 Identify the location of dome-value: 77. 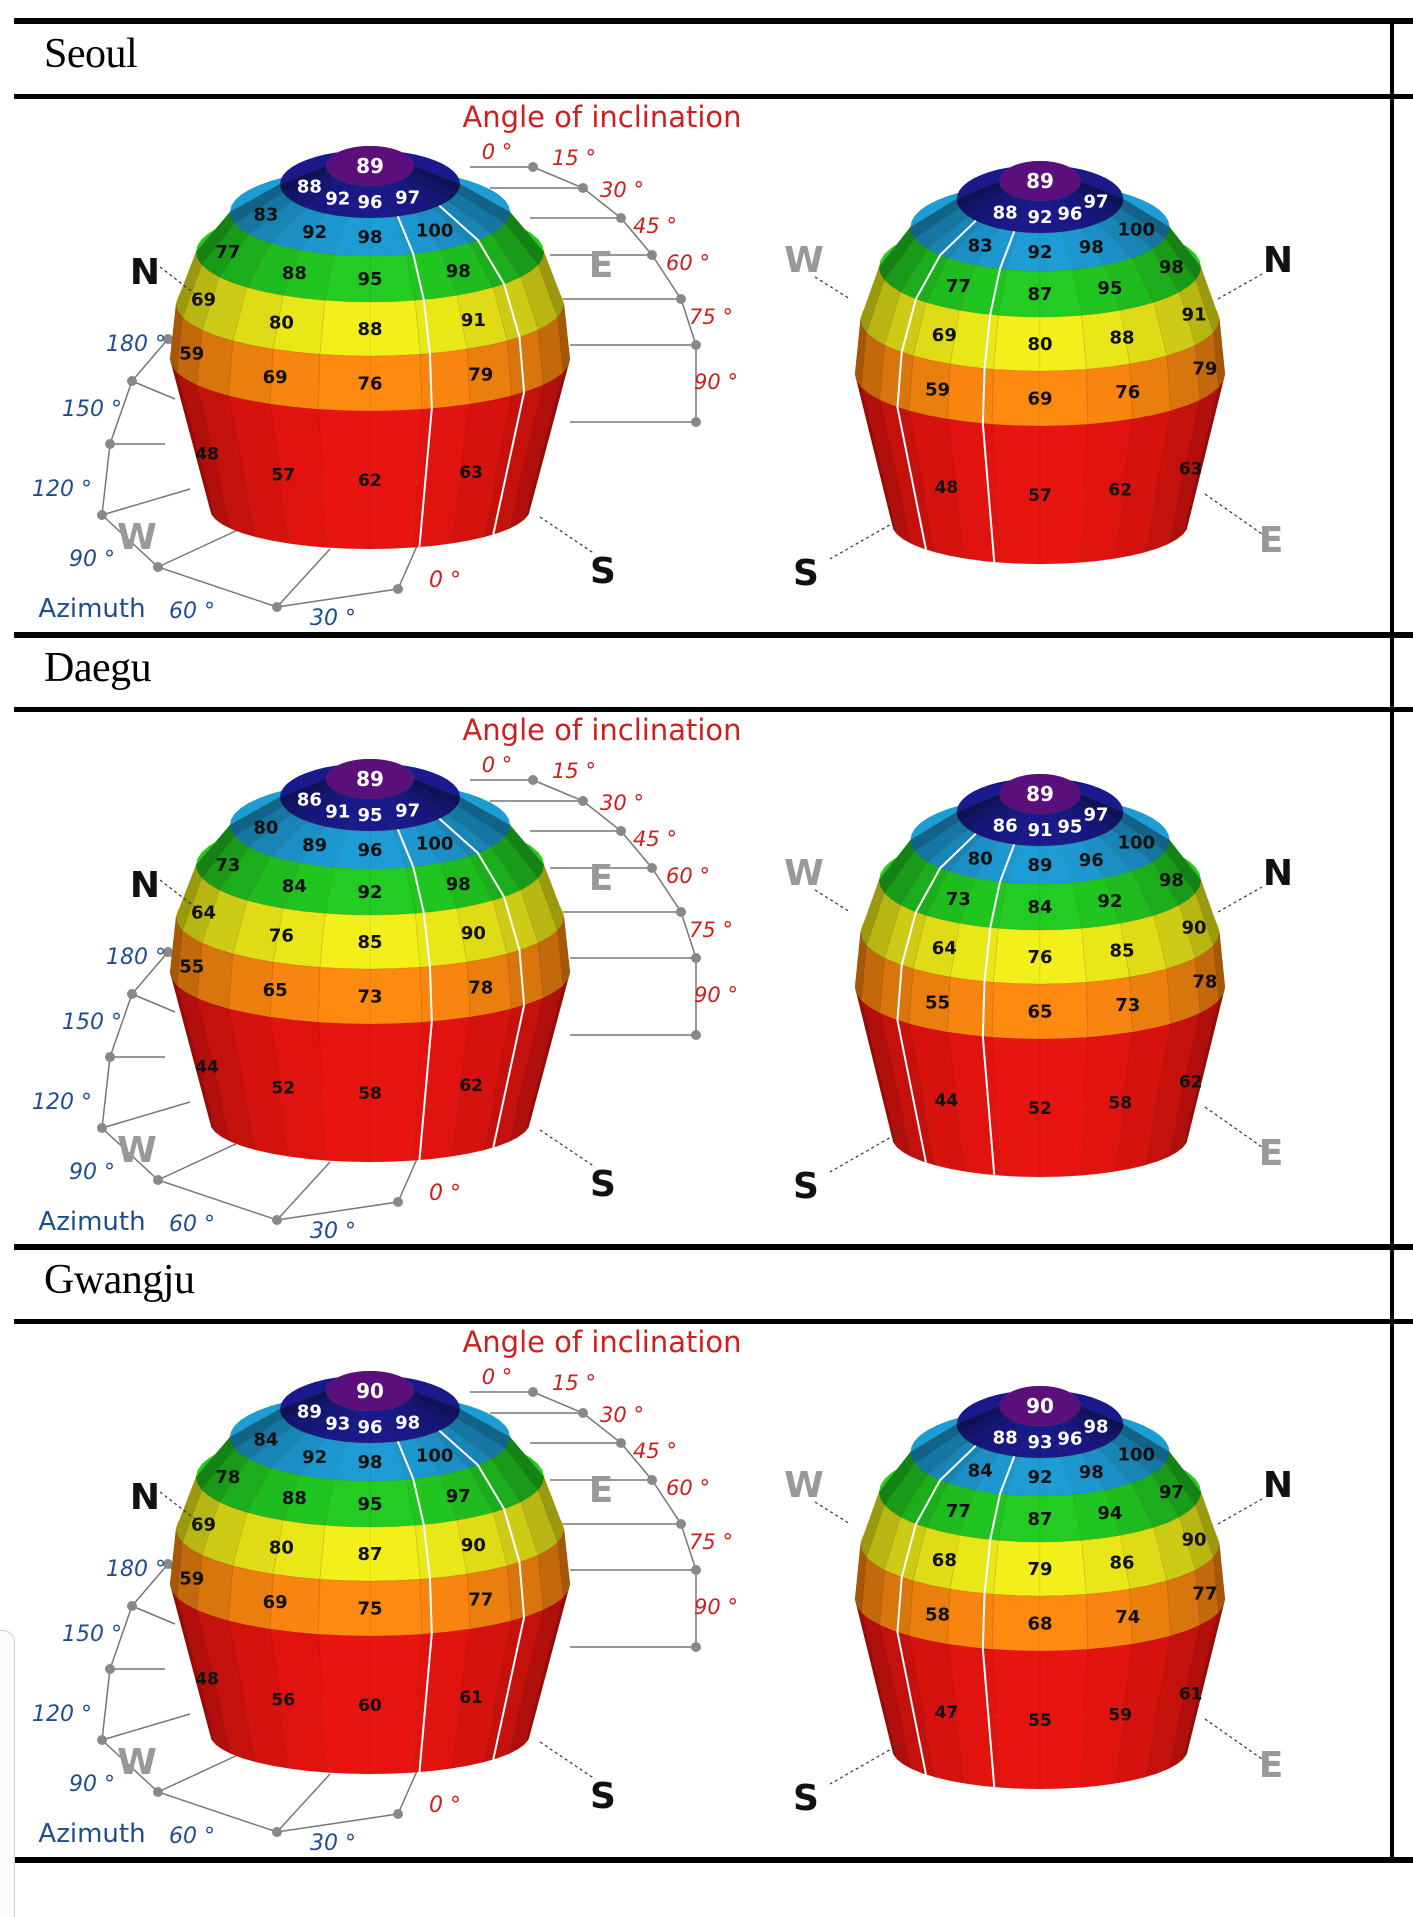
(958, 1511).